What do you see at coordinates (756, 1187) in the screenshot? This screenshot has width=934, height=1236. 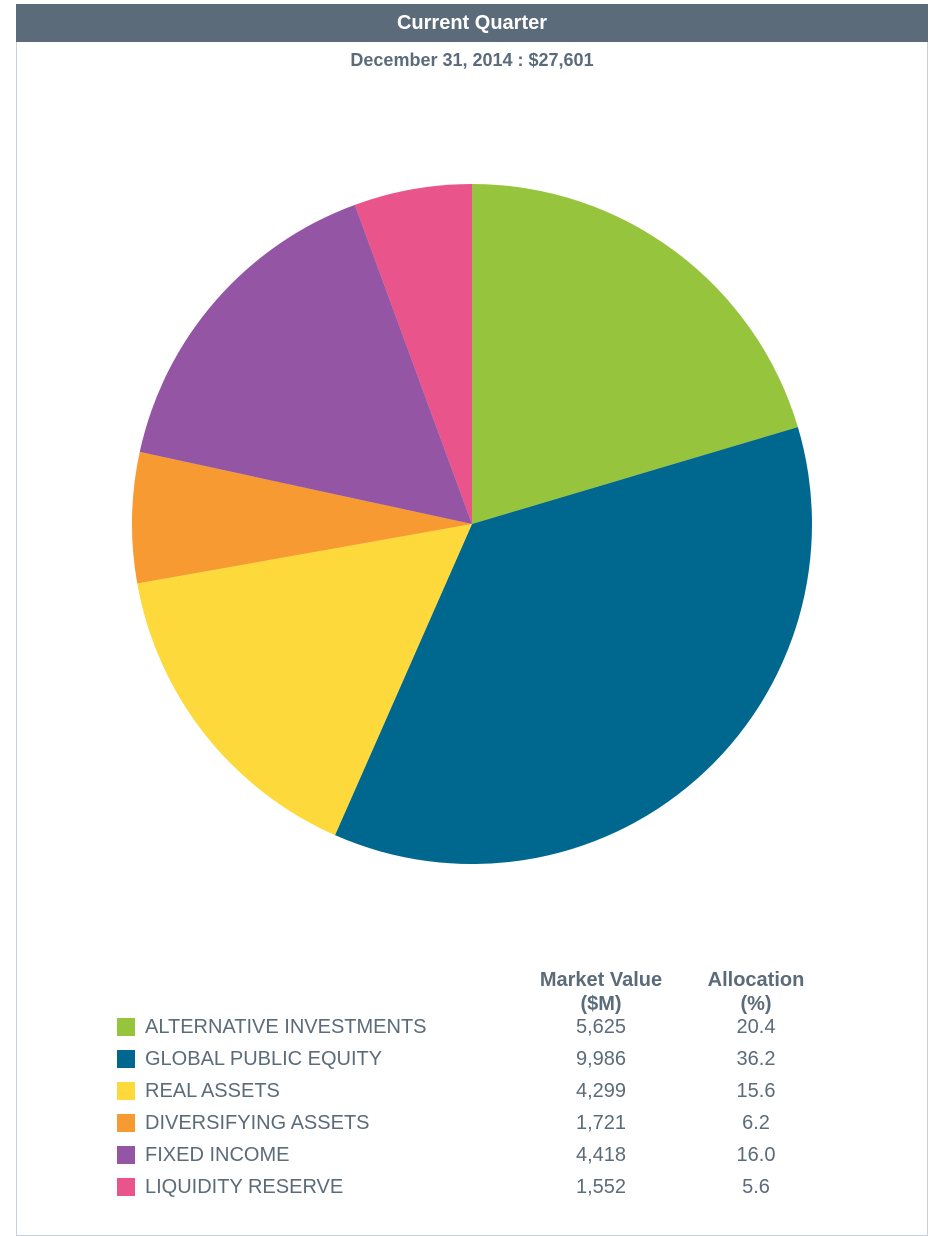 I see `allocation-cell: 5.6` at bounding box center [756, 1187].